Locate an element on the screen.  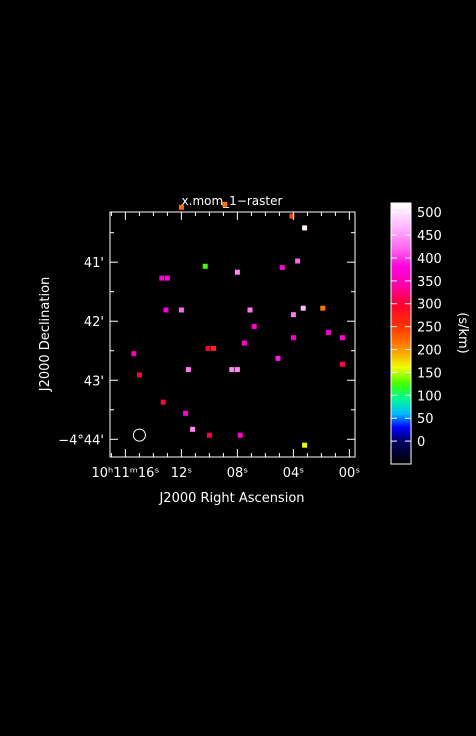
colorbar-tick-label: 0 is located at coordinates (421, 442).